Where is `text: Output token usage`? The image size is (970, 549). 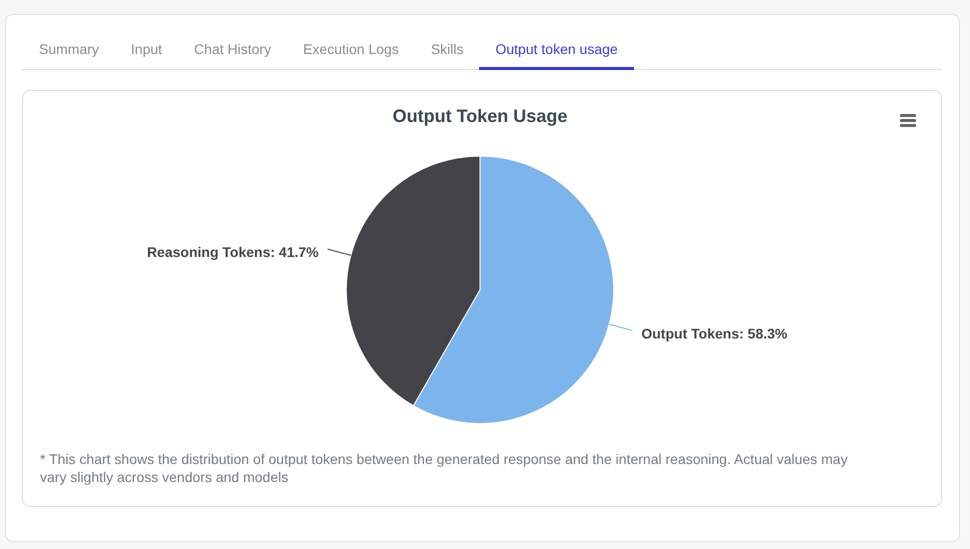 text: Output token usage is located at coordinates (556, 51).